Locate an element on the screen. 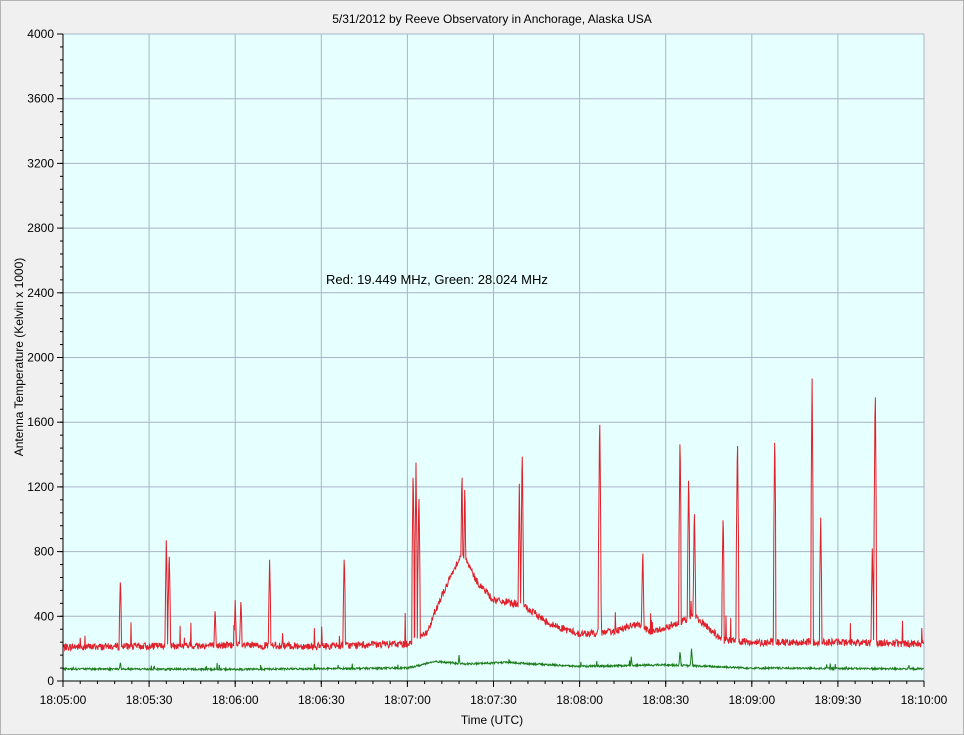  y-tick-label: 4000 is located at coordinates (40, 34).